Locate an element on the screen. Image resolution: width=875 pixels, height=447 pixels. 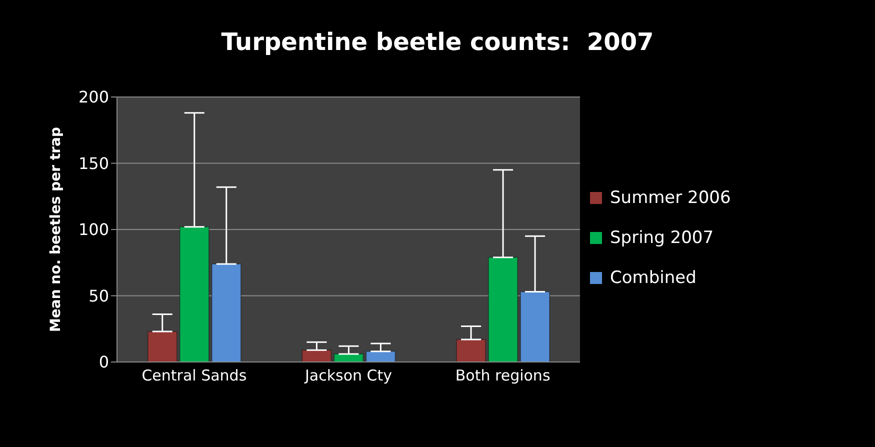
x-tick-label: Jackson Cty is located at coordinates (348, 375).